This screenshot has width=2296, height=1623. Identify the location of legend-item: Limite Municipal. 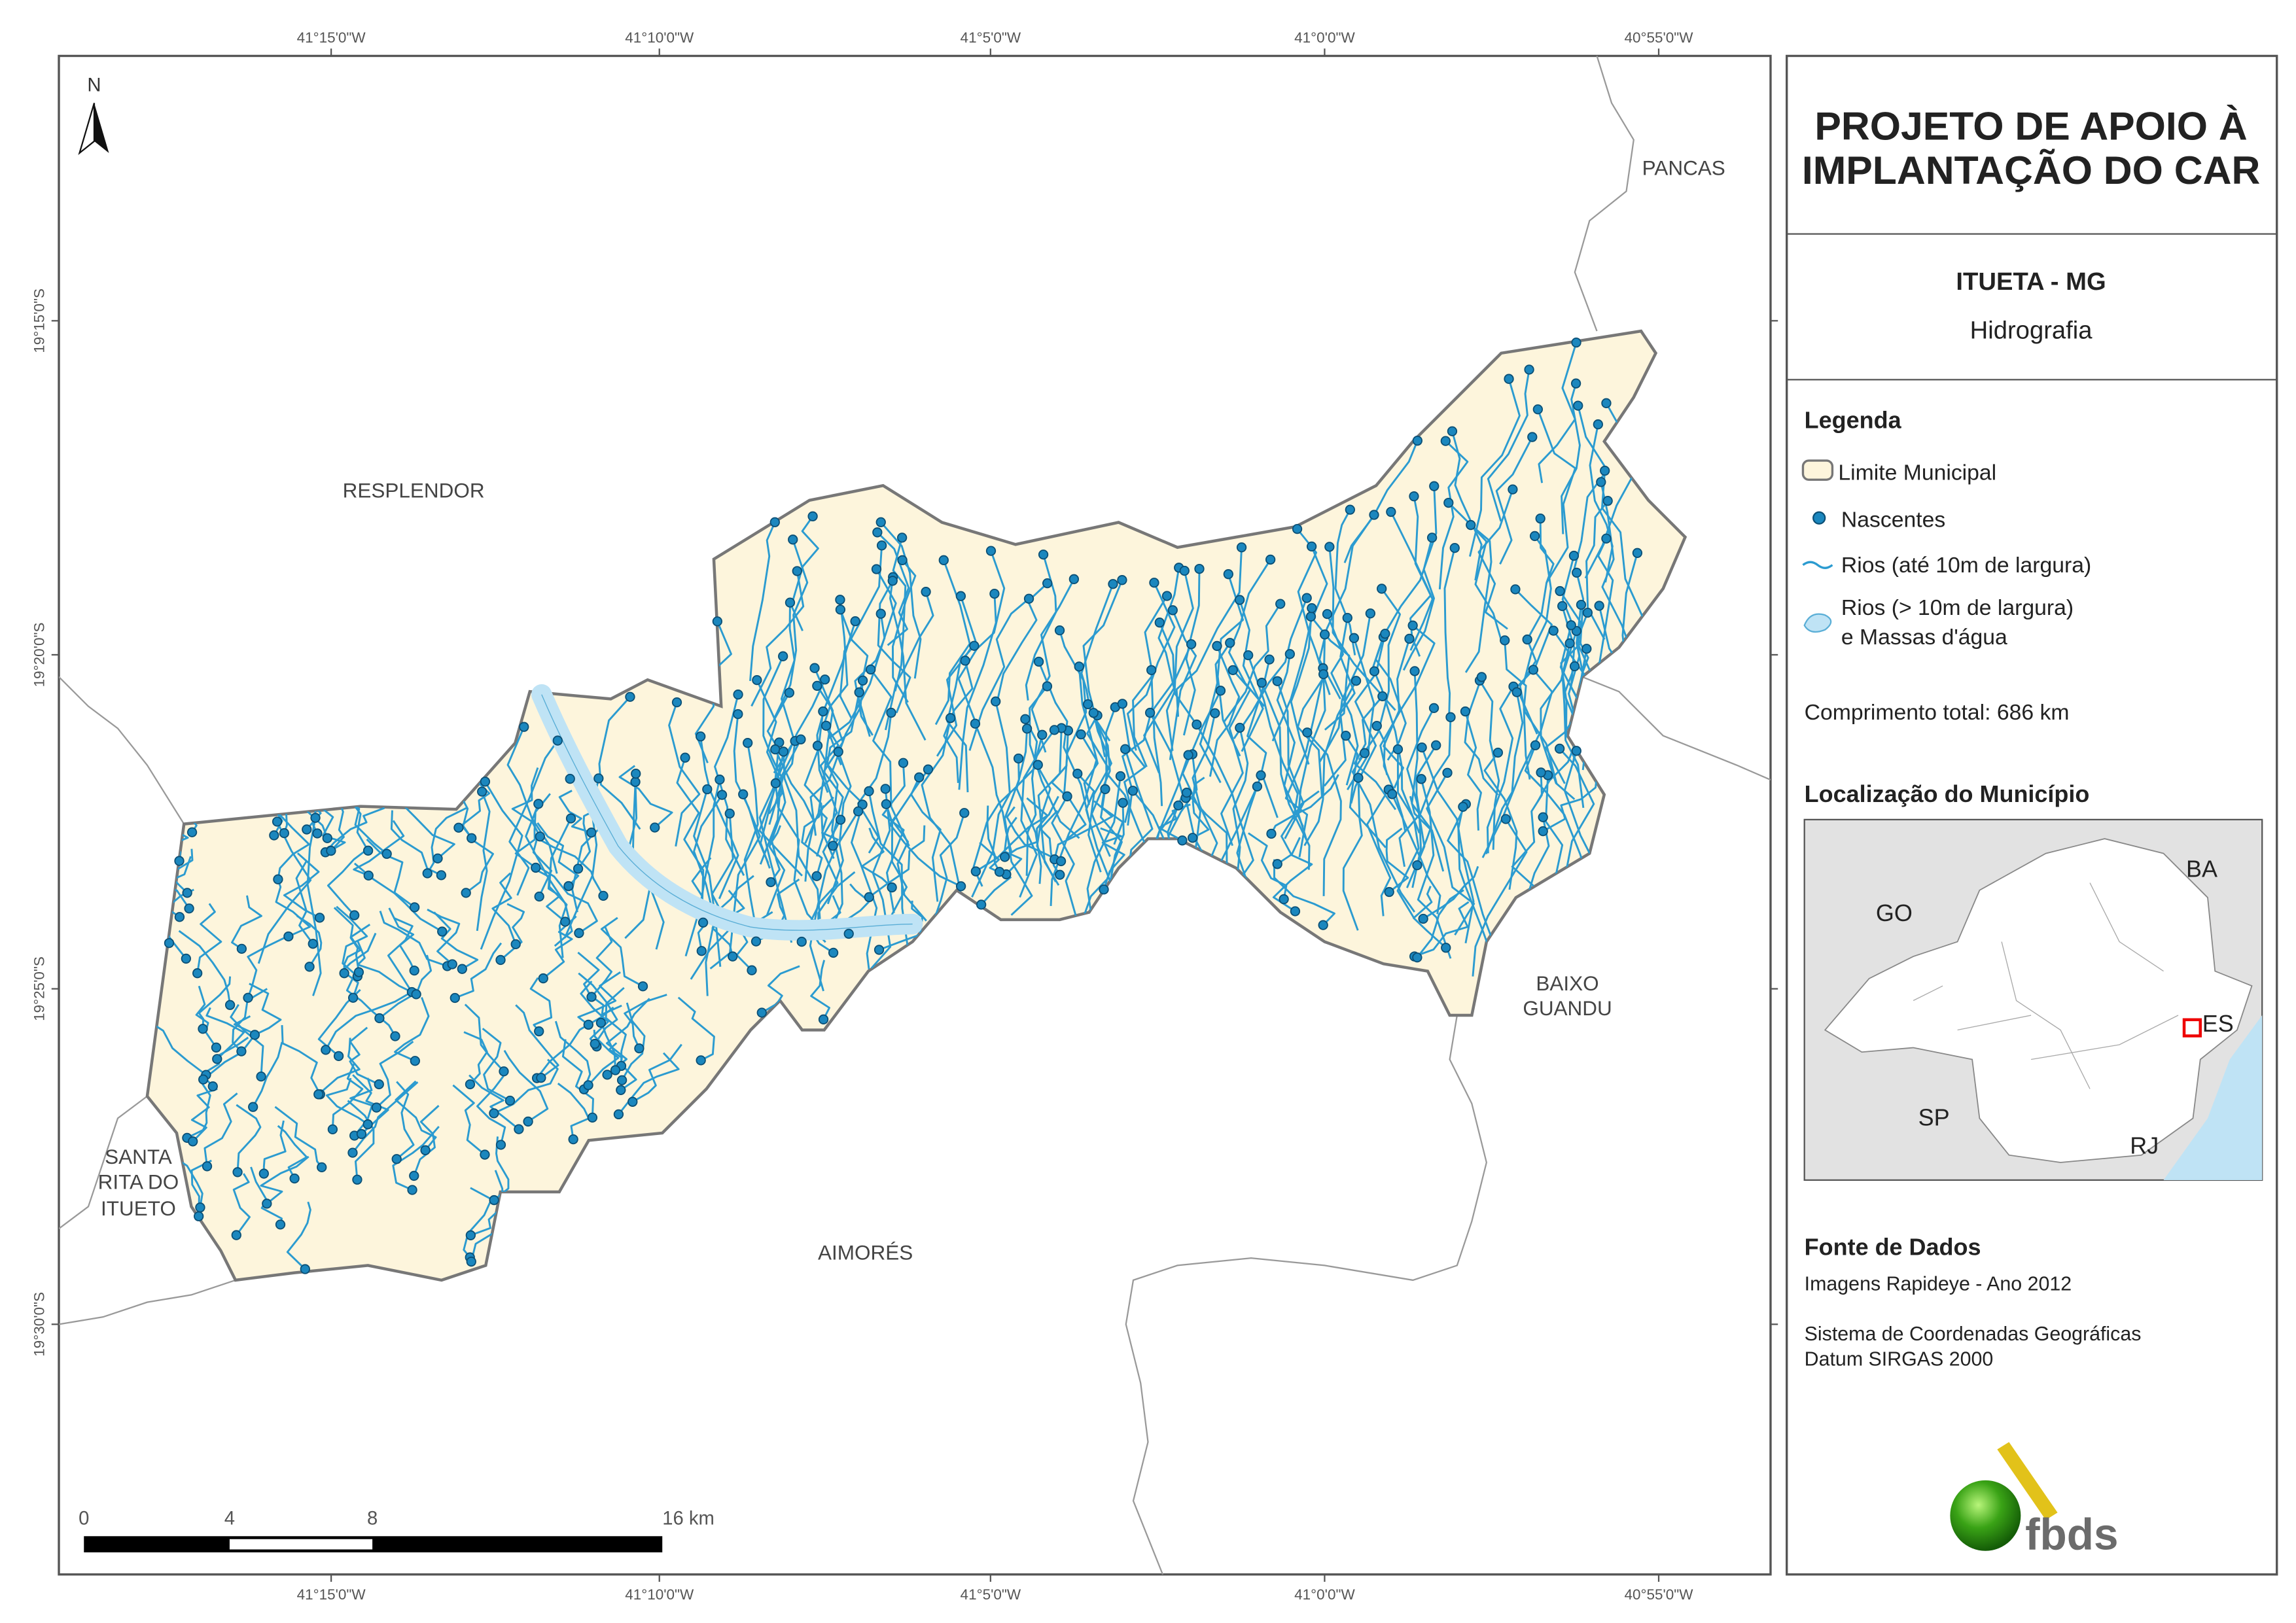
(1917, 473).